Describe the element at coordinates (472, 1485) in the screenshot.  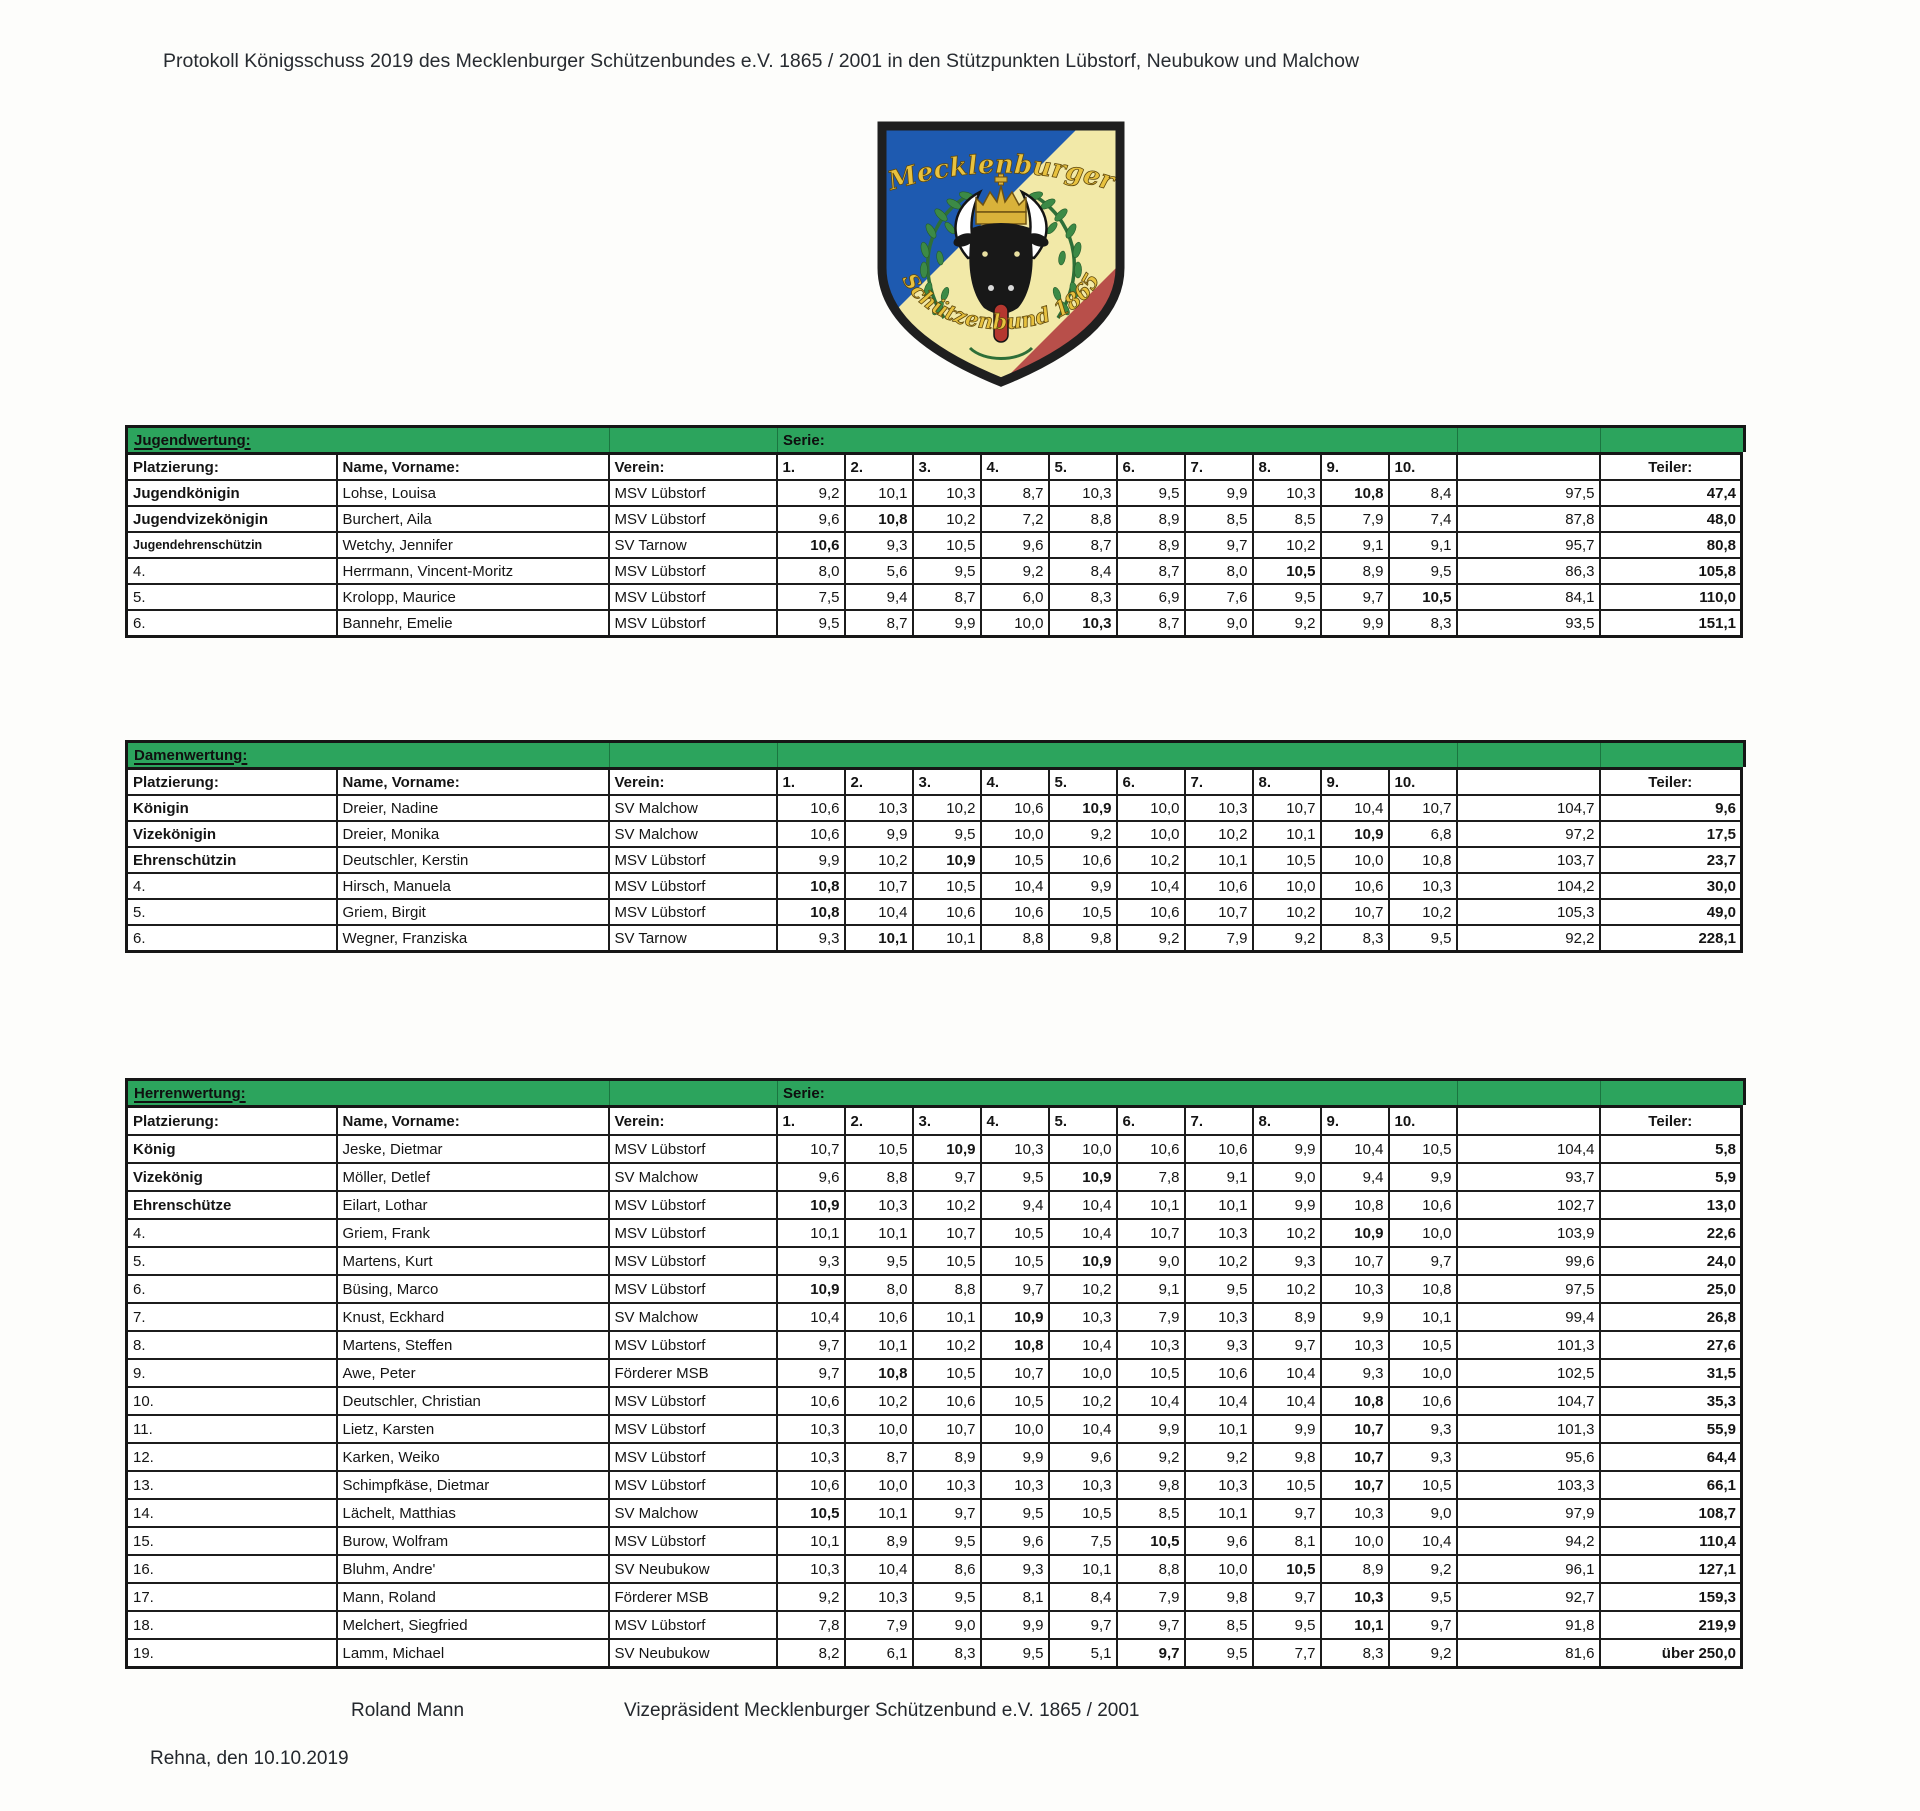
I see `name-cell: Schimpfkäse, Dietmar` at that location.